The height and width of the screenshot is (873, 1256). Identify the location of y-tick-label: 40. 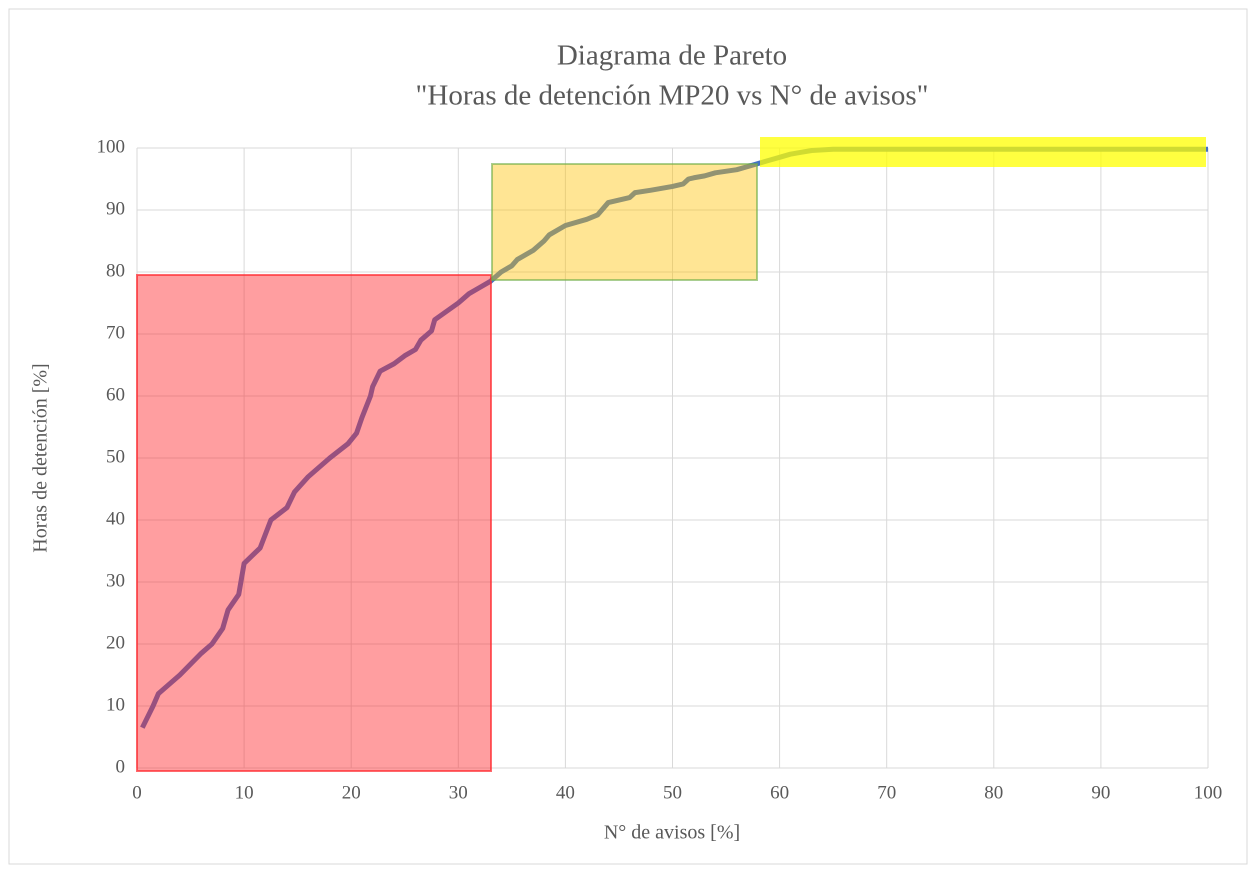
(115, 518).